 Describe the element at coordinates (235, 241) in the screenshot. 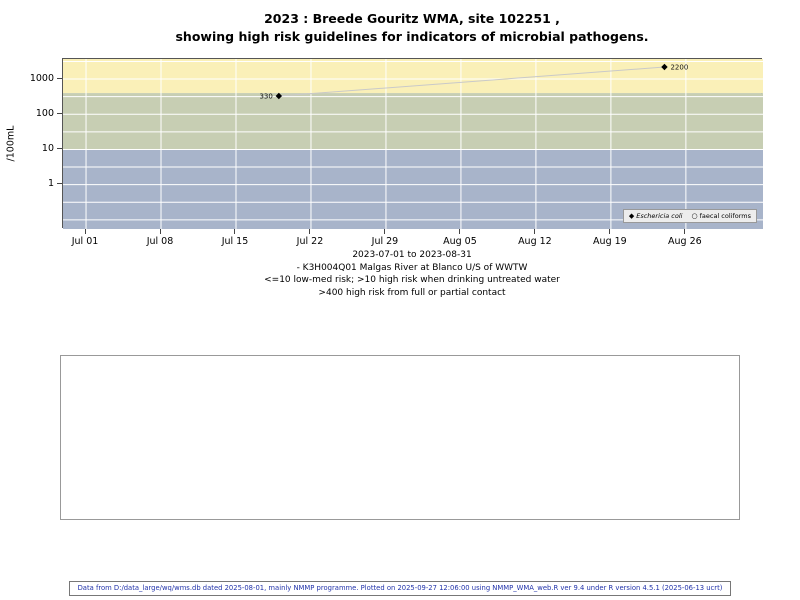

I see `x-tick-label: Jul 15` at that location.